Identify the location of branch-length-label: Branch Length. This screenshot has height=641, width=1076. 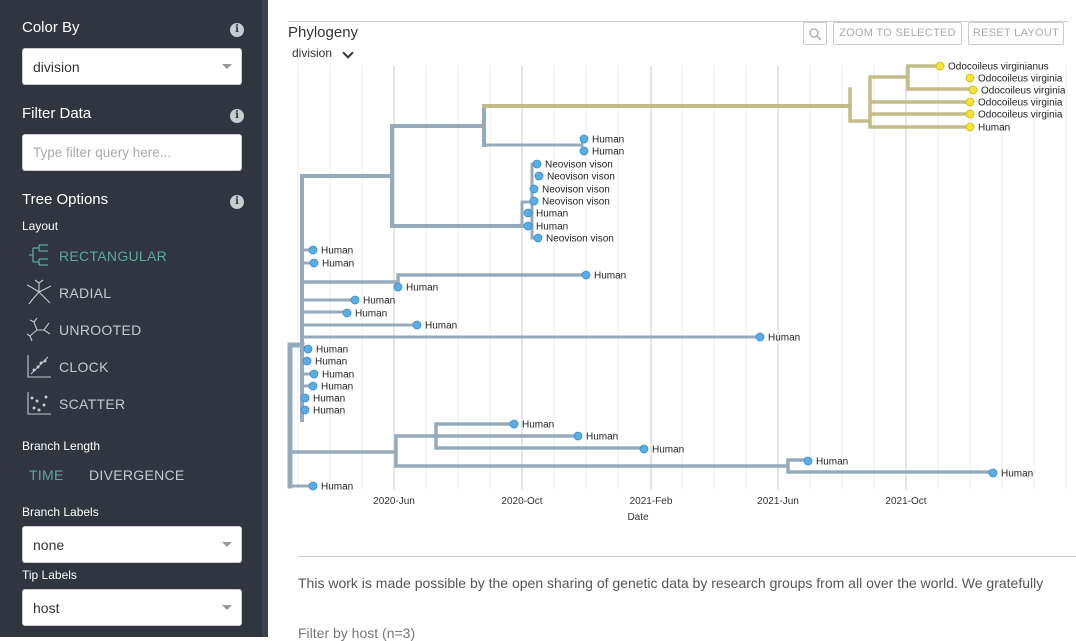
(61, 446).